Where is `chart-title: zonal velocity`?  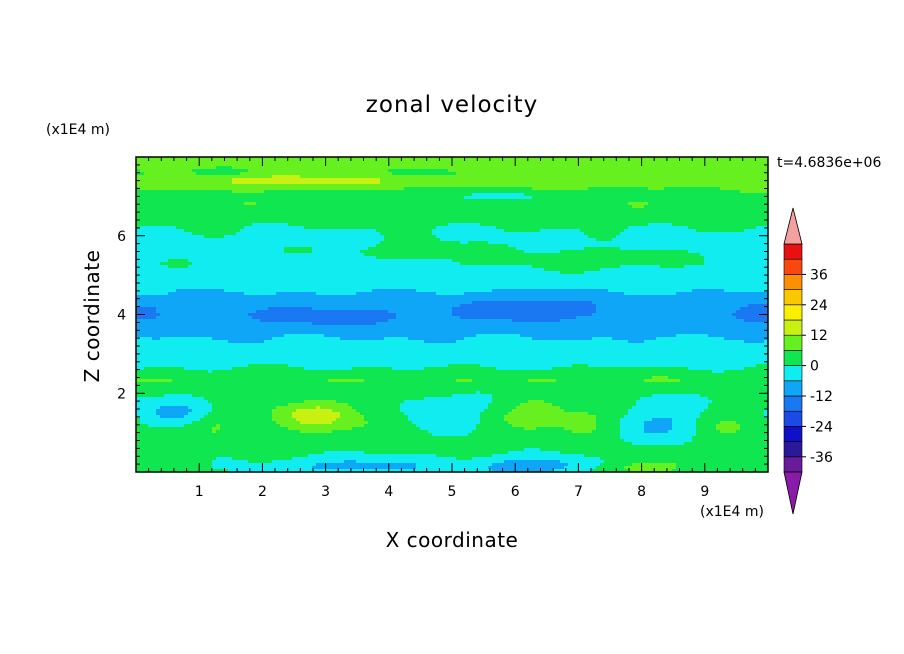
chart-title: zonal velocity is located at coordinates (452, 105).